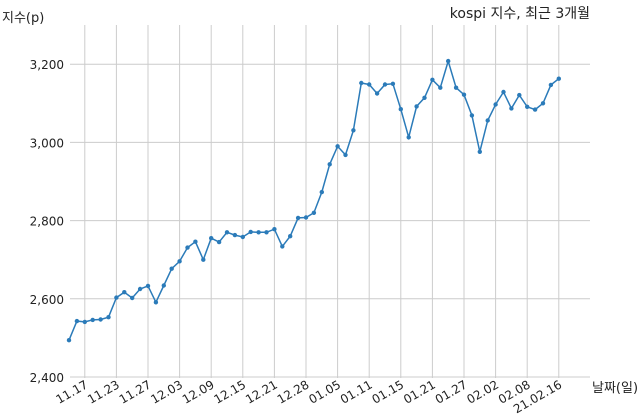  What do you see at coordinates (47, 300) in the screenshot?
I see `y-tick-label: 2,600` at bounding box center [47, 300].